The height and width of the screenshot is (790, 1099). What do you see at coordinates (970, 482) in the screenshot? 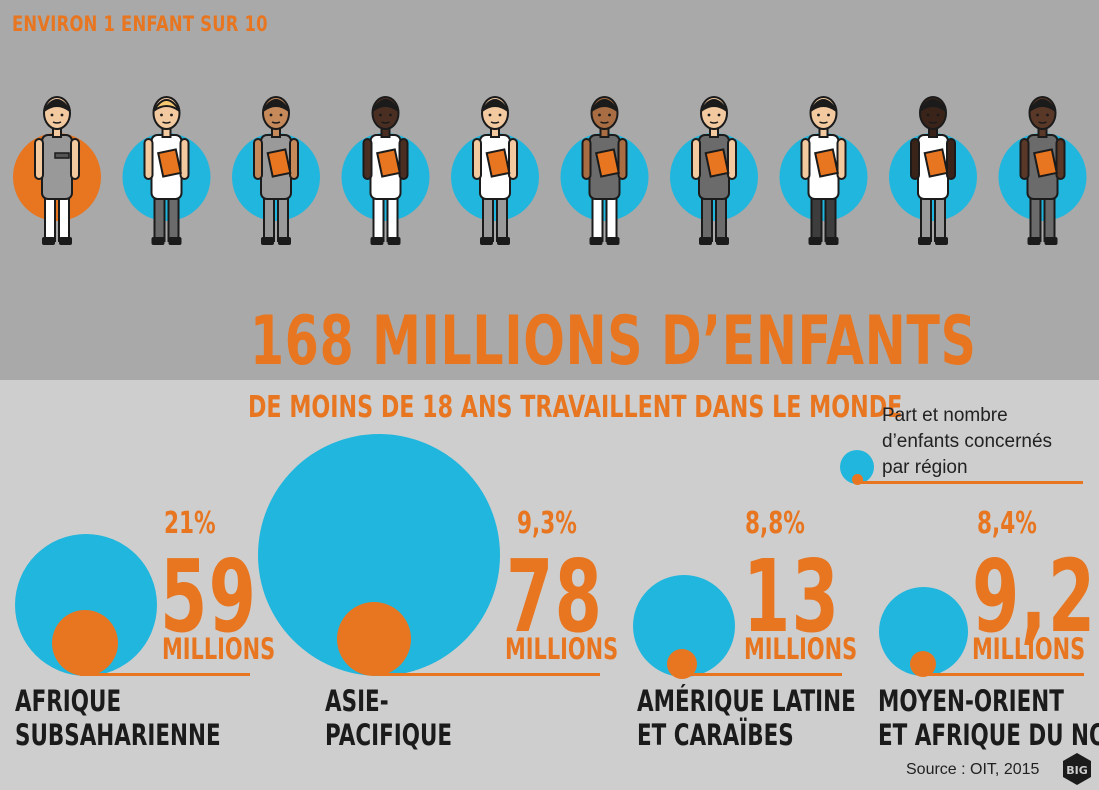
I see `legend-underline` at bounding box center [970, 482].